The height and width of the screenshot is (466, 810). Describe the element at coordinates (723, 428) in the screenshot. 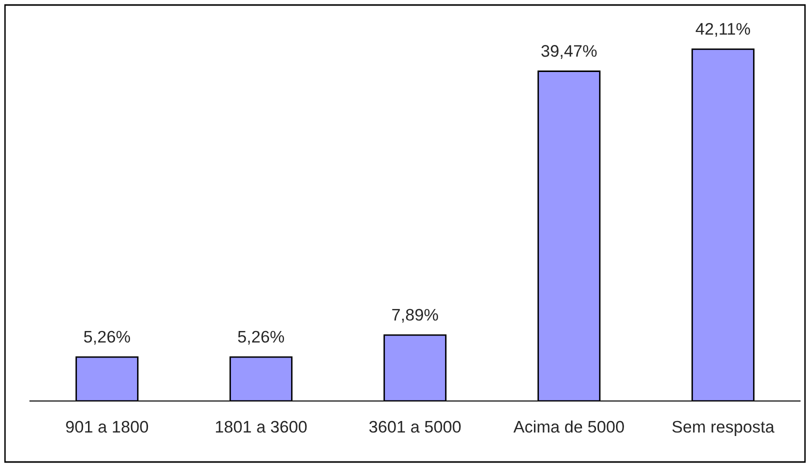

I see `x-tick-label: Sem resposta` at that location.